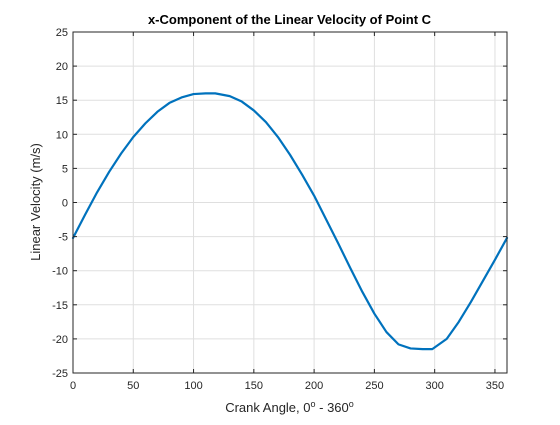 This screenshot has width=560, height=425. What do you see at coordinates (35, 202) in the screenshot?
I see `y-axis-label: Linear Velocity (m/s)` at bounding box center [35, 202].